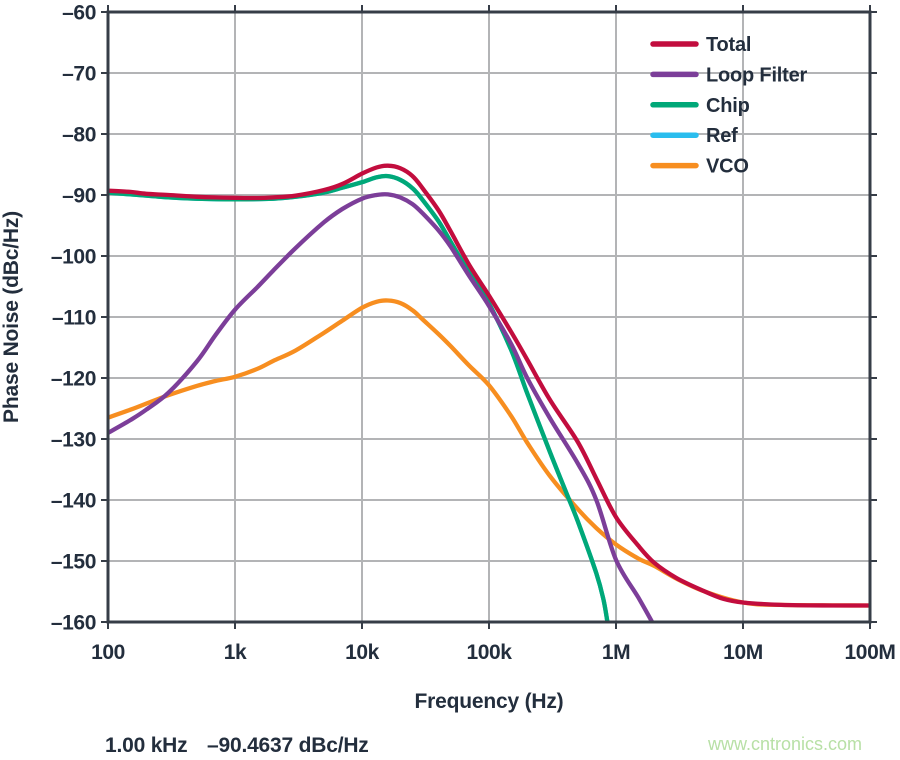 This screenshot has height=760, width=900. What do you see at coordinates (489, 701) in the screenshot?
I see `x-axis-title: Frequency (Hz)` at bounding box center [489, 701].